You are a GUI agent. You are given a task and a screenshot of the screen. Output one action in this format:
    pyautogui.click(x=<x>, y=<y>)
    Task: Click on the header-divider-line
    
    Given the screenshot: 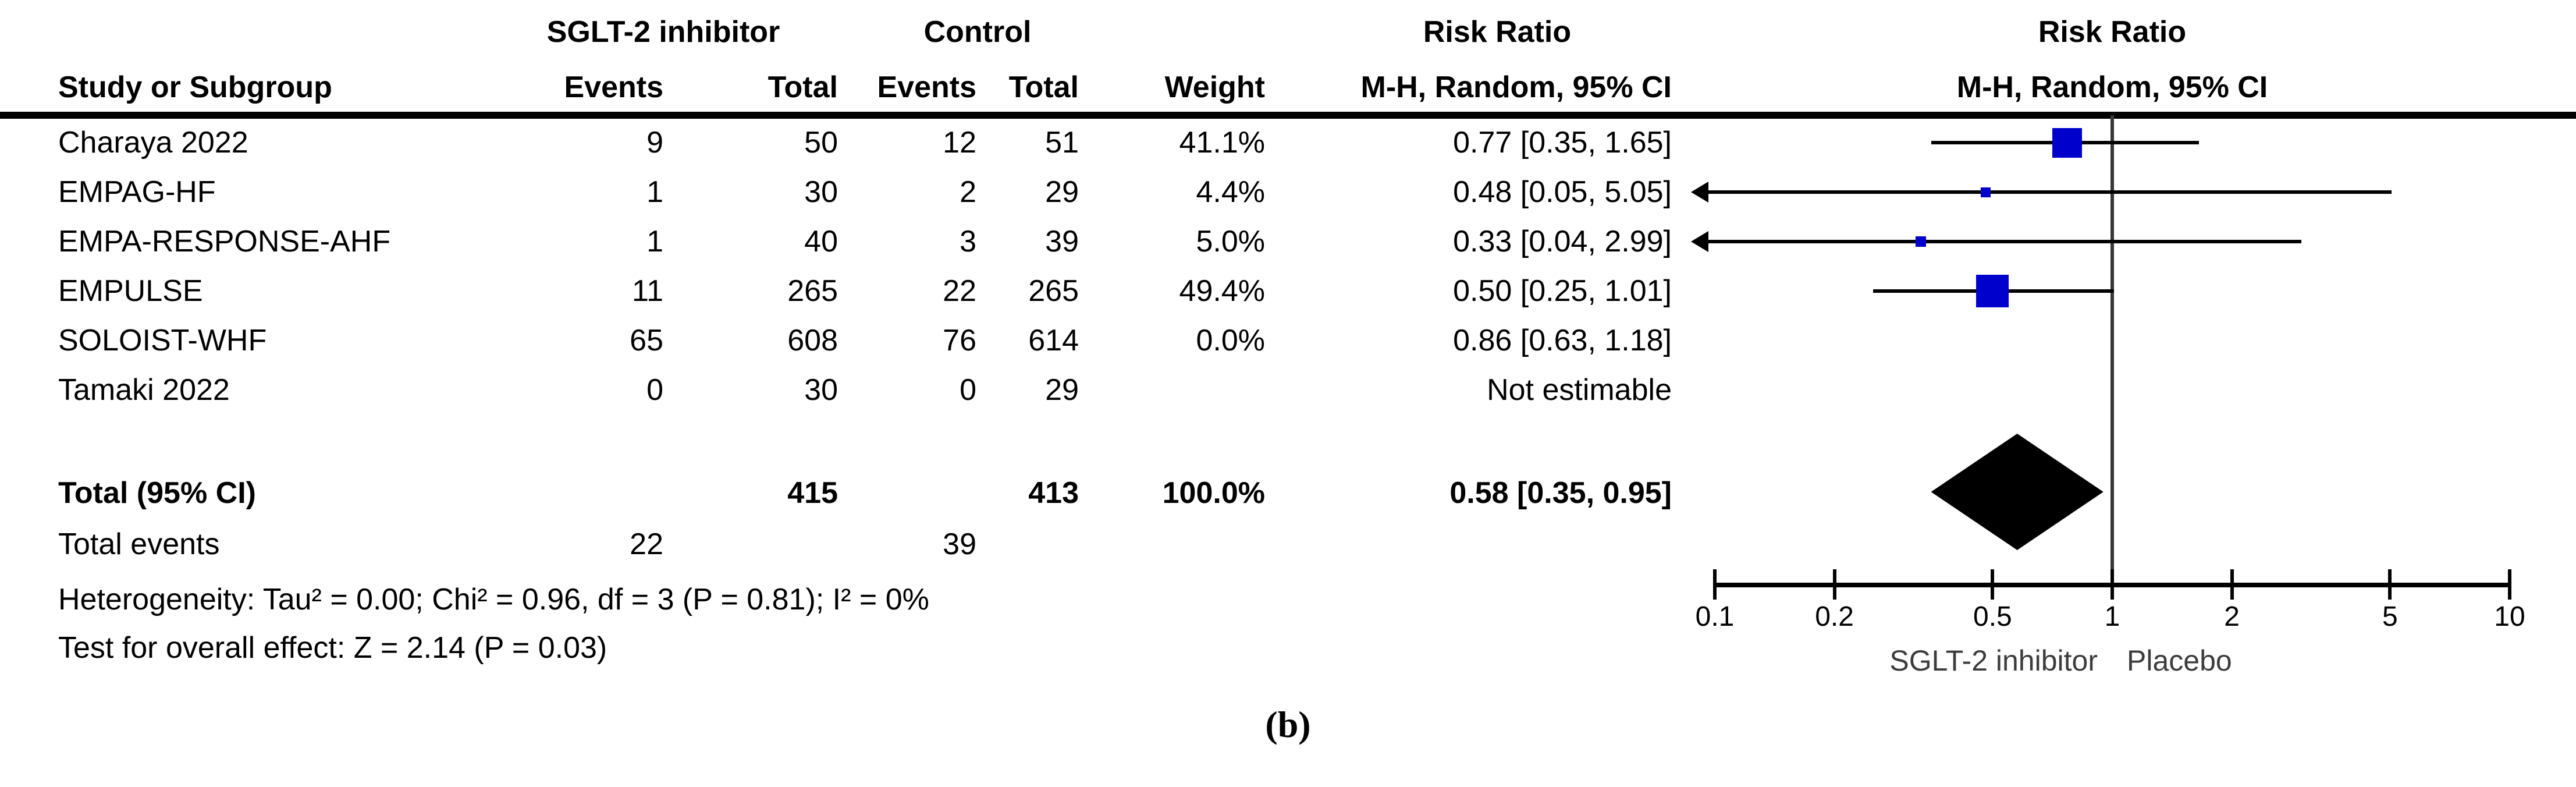 What is the action you would take?
    pyautogui.click(x=1288, y=115)
    